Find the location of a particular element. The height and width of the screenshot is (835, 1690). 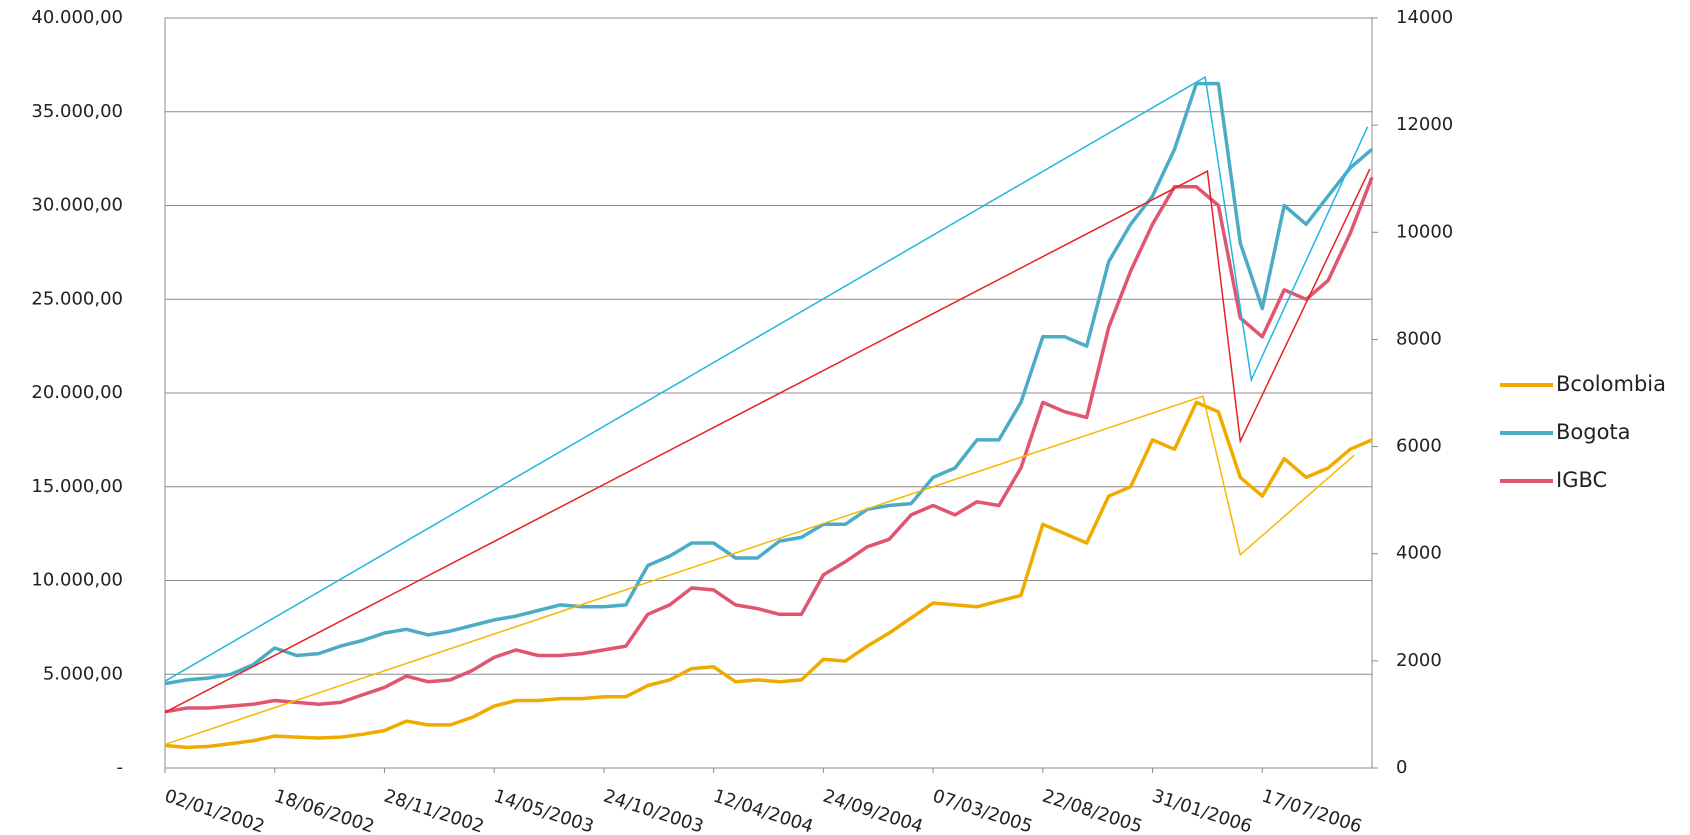

y2-tick-label: 4000 is located at coordinates (1419, 553).